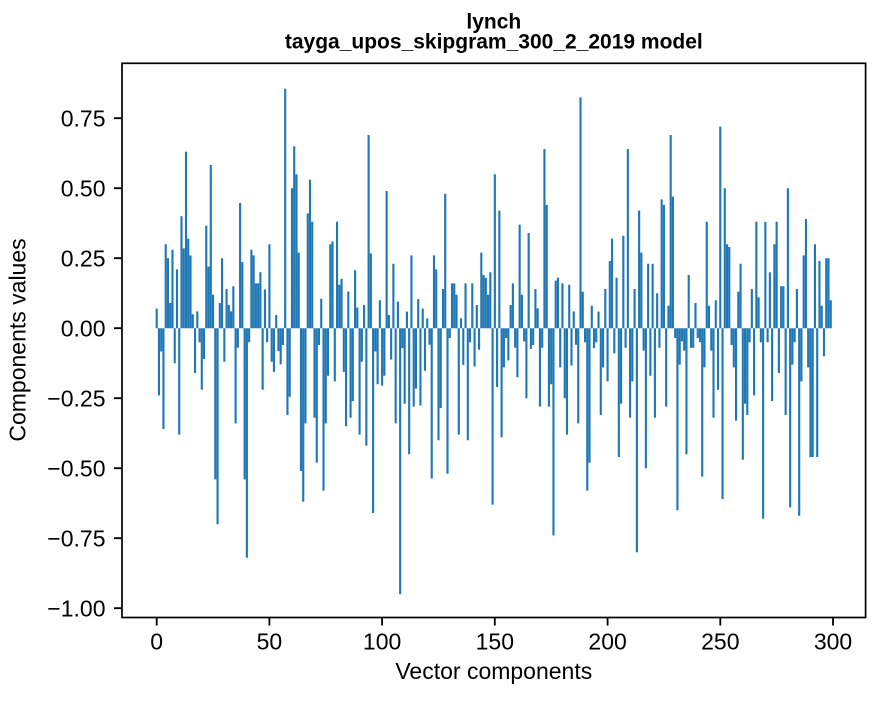 The width and height of the screenshot is (880, 701). Describe the element at coordinates (493, 671) in the screenshot. I see `svg-text: Vector components` at that location.